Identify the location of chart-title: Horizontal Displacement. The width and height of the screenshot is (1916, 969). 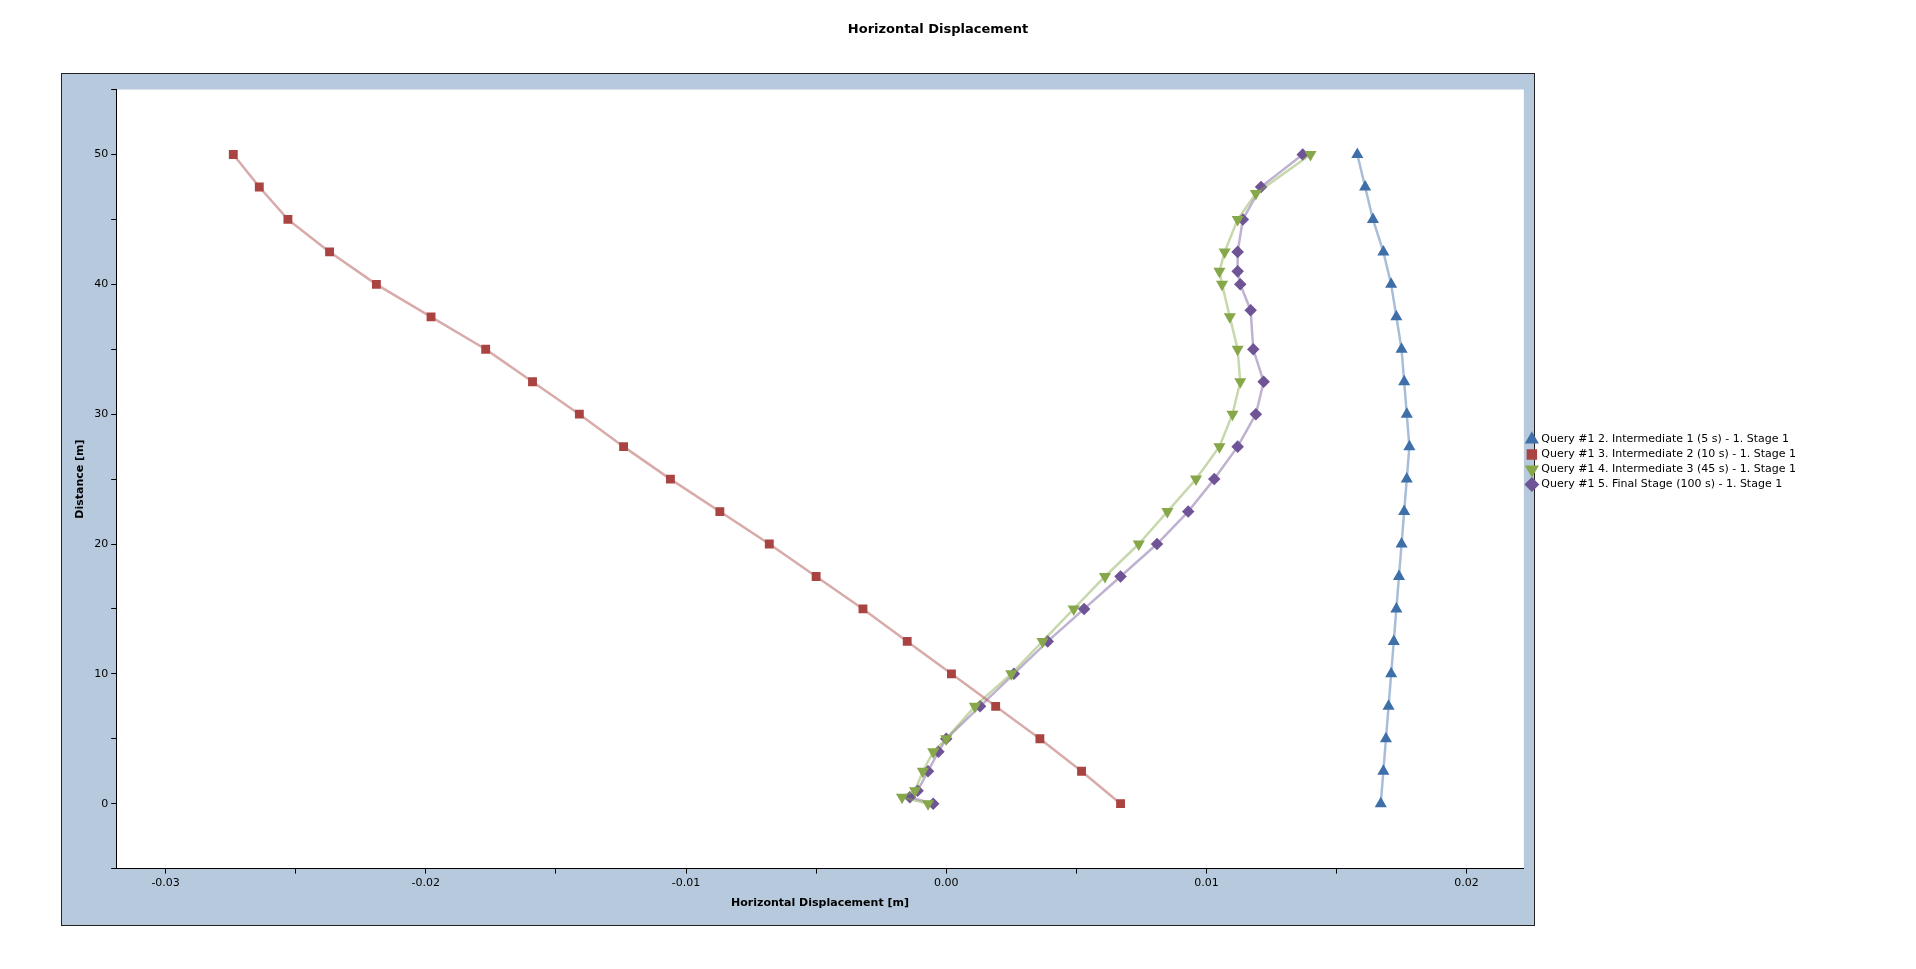
(938, 29).